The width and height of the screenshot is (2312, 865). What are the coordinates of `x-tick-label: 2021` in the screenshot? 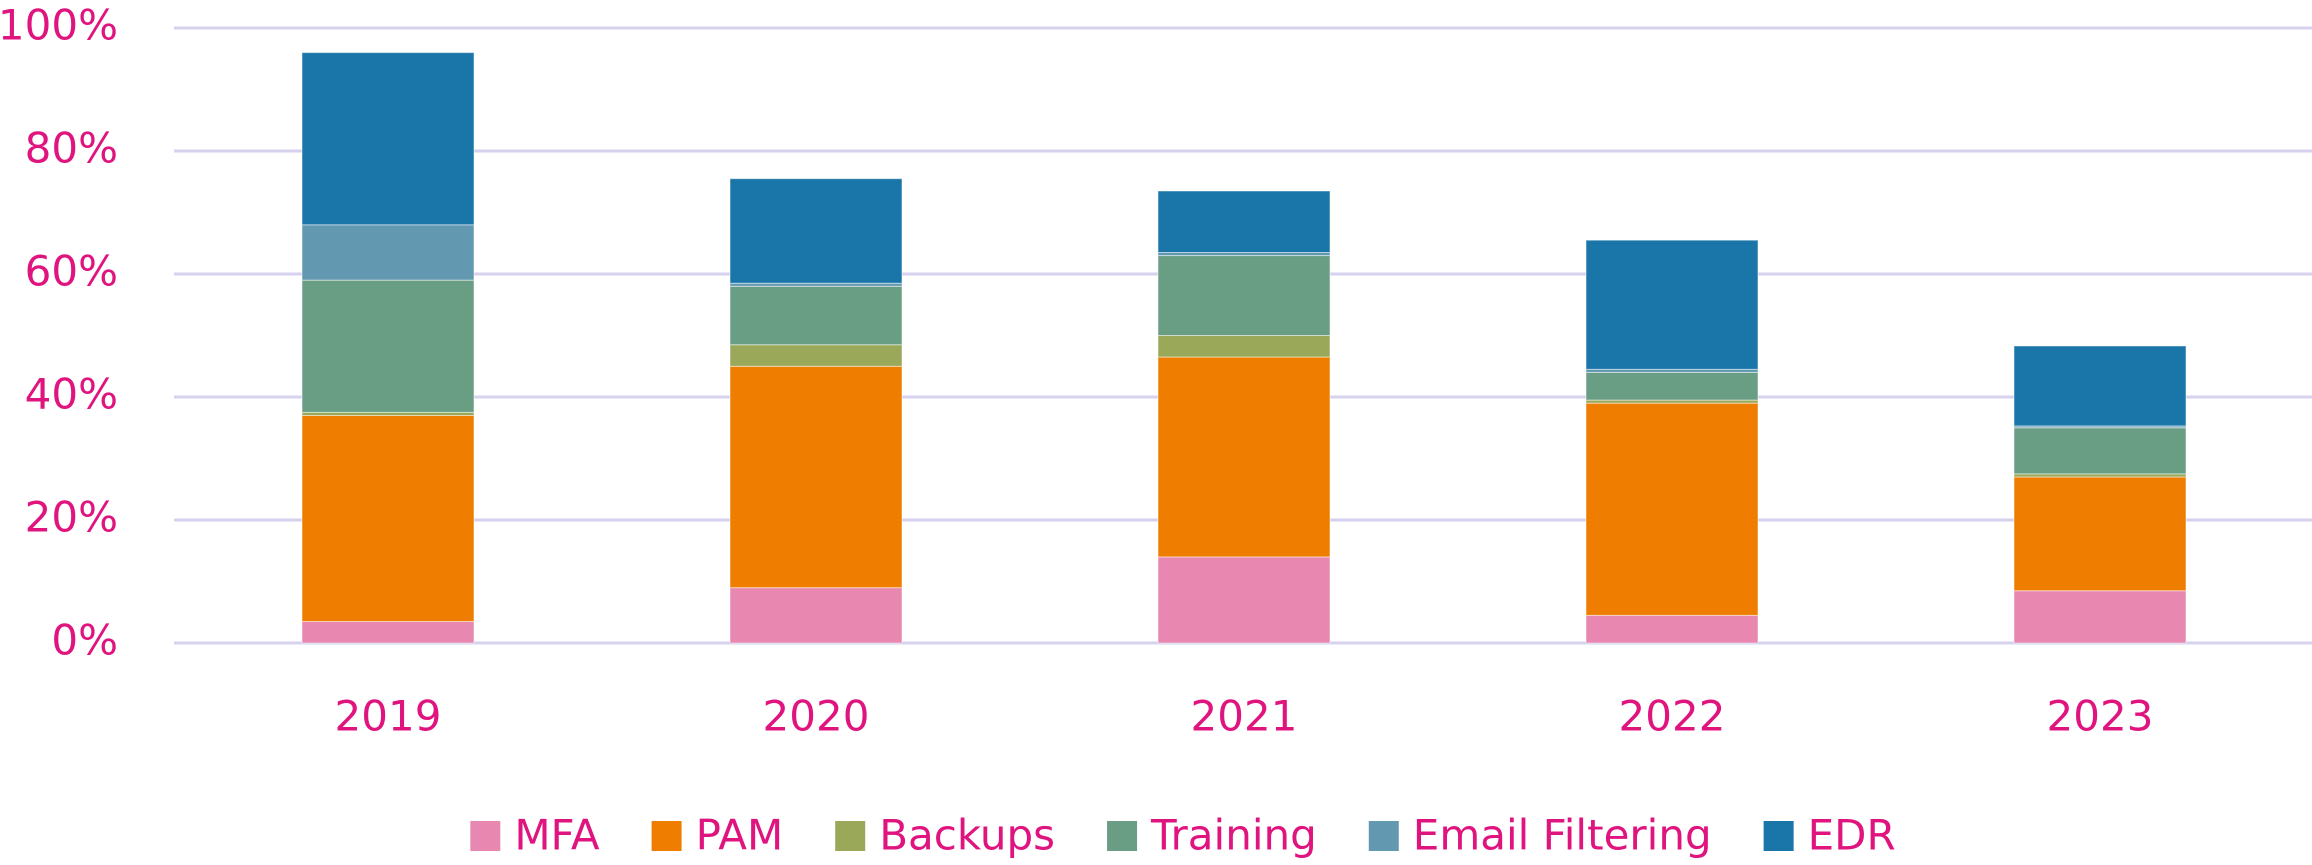 It's located at (1244, 716).